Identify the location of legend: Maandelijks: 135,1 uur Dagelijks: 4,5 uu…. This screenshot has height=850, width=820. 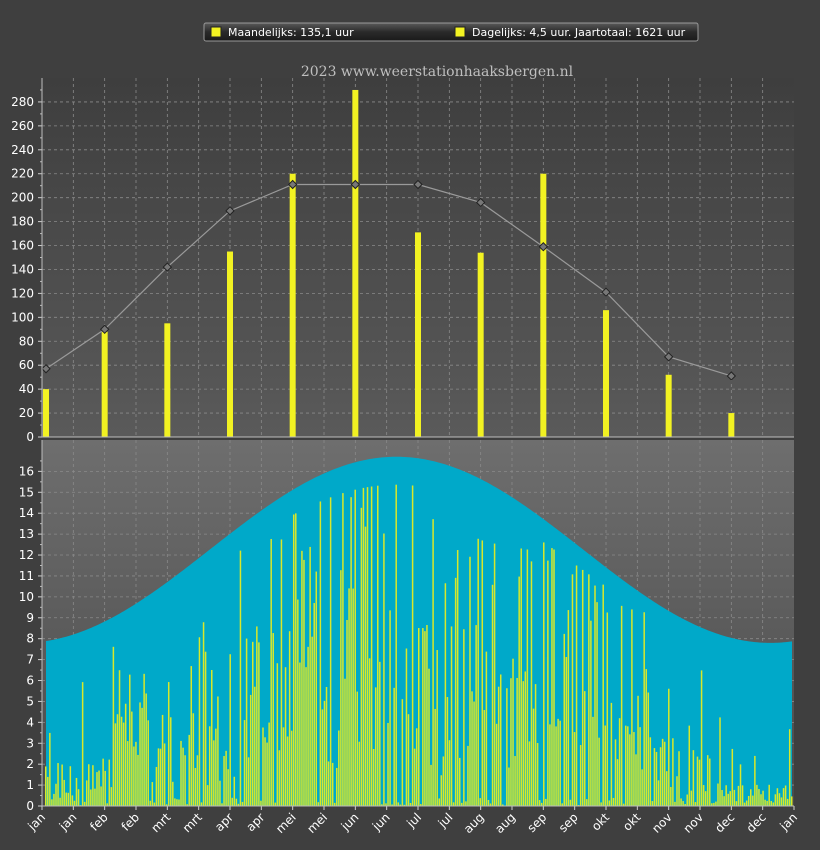
(451, 32).